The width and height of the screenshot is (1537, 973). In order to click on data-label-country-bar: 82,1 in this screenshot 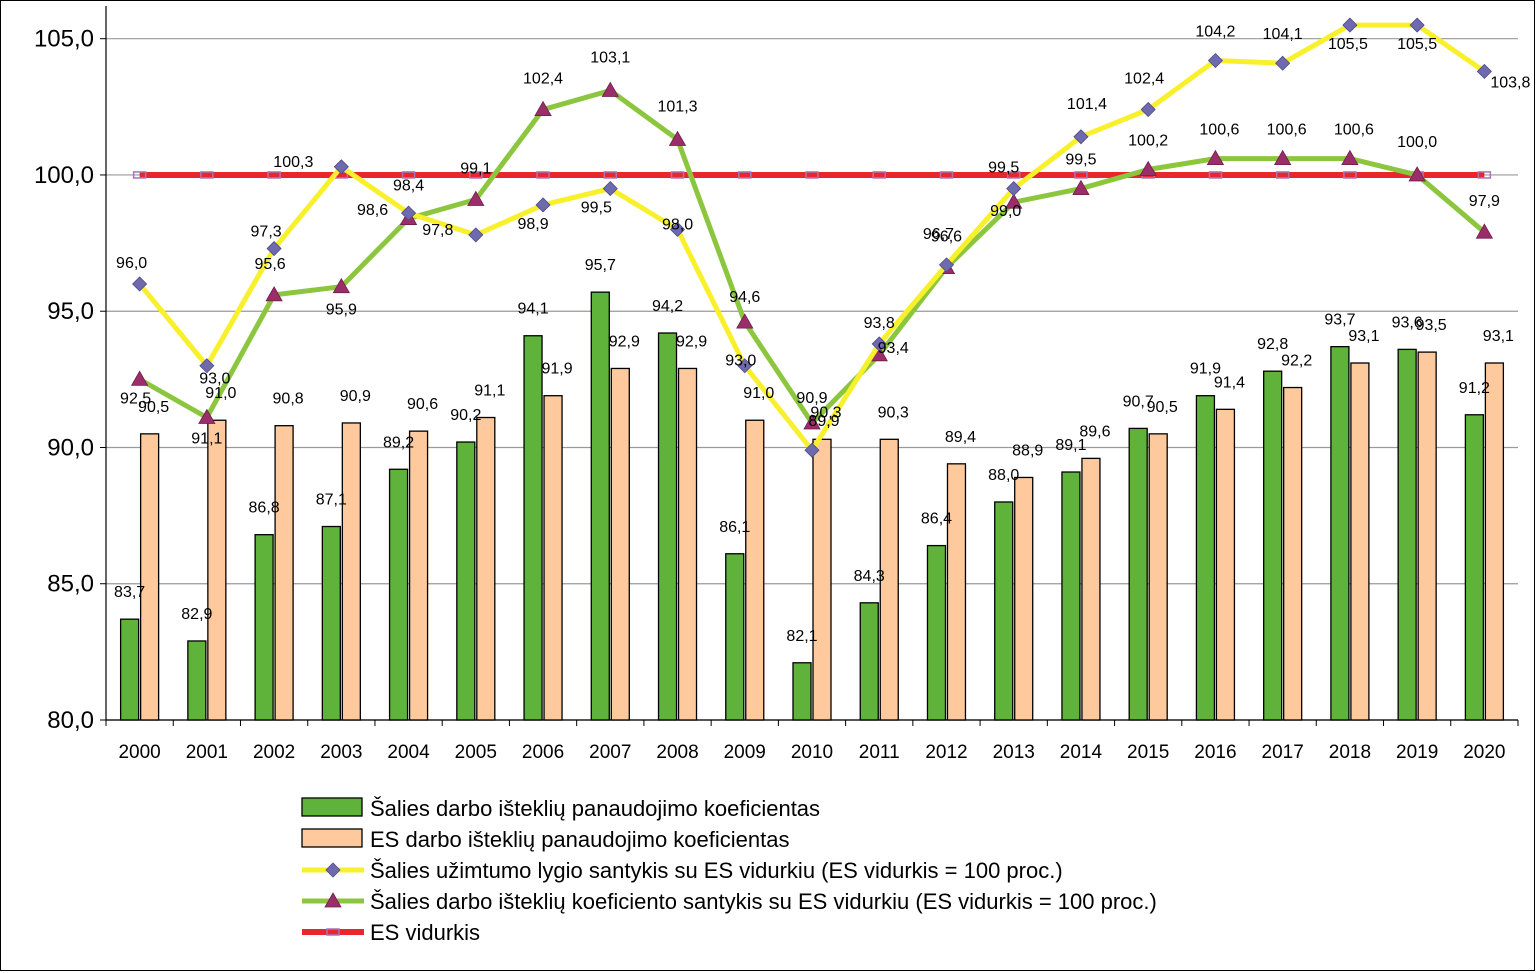, I will do `click(801, 636)`.